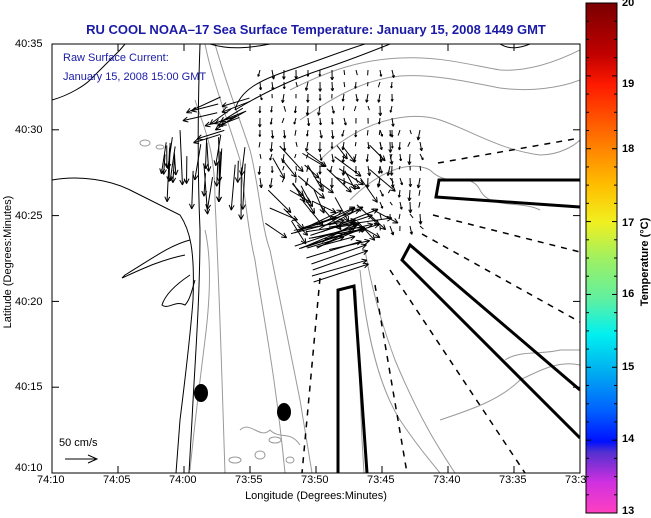  I want to click on station-marker, so click(201, 393).